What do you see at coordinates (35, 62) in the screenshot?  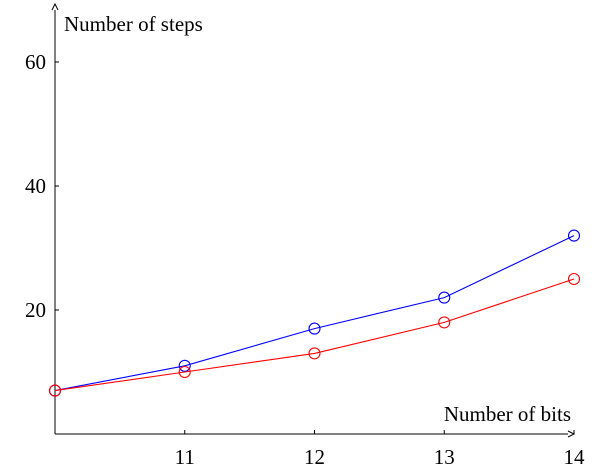 I see `y-tick-label: 60` at bounding box center [35, 62].